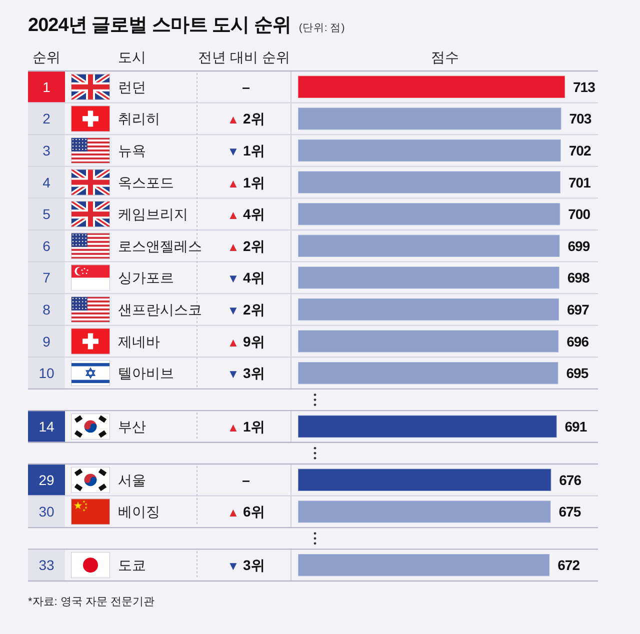 Image resolution: width=640 pixels, height=634 pixels. What do you see at coordinates (46, 341) in the screenshot?
I see `text: 9` at bounding box center [46, 341].